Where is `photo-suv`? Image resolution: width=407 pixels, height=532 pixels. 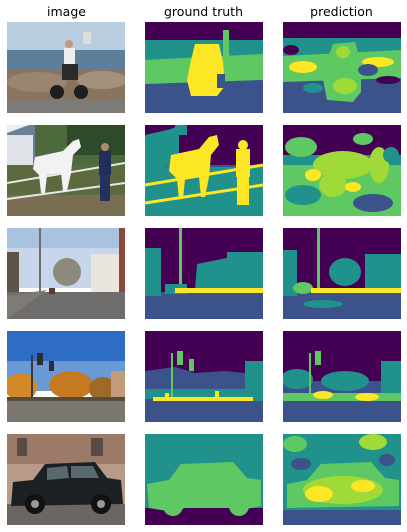
photo-suv is located at coordinates (66, 479).